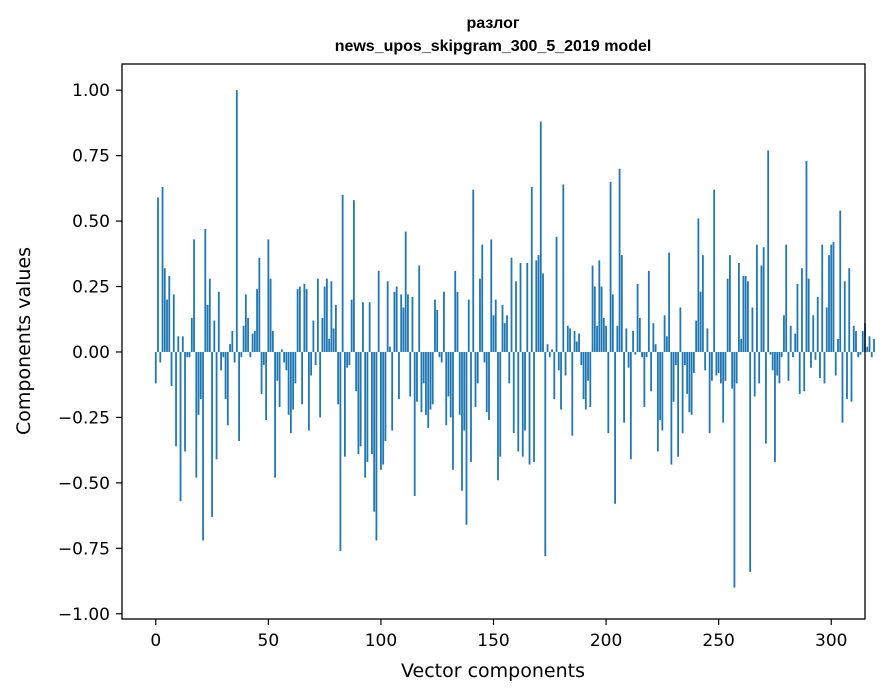  Describe the element at coordinates (91, 353) in the screenshot. I see `y-tick-label-4: 0.00` at that location.